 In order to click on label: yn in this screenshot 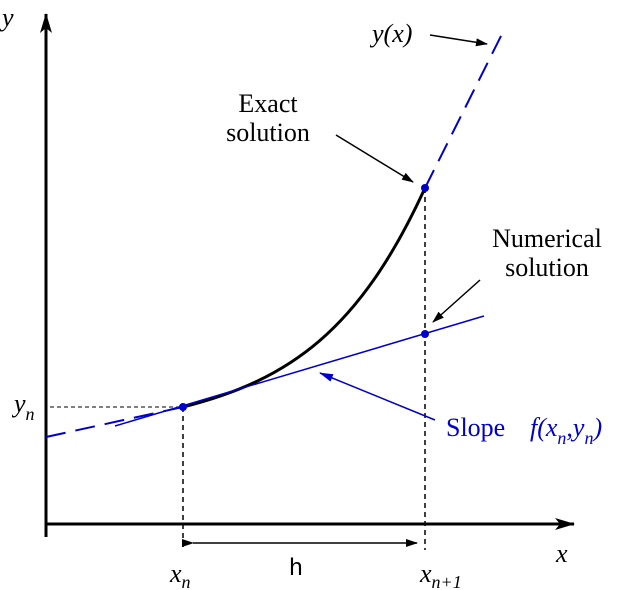, I will do `click(23, 406)`.